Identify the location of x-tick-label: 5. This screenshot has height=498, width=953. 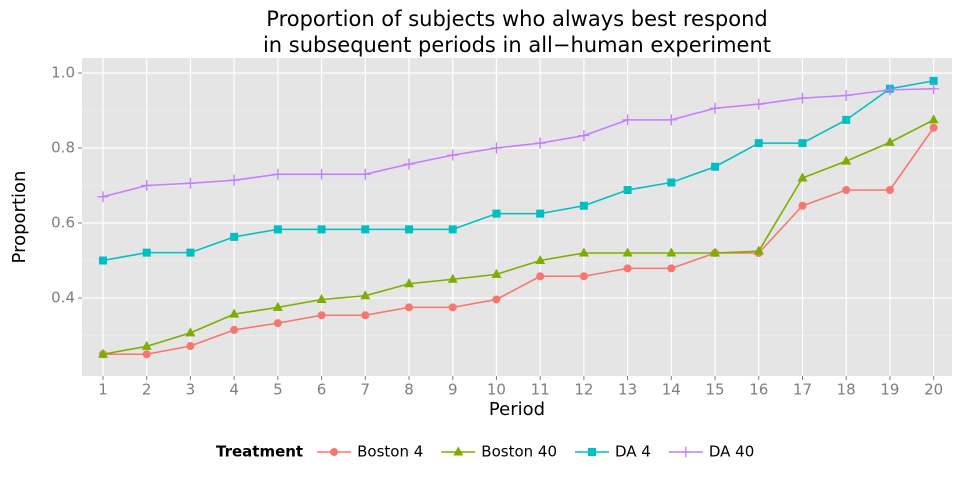
(278, 390).